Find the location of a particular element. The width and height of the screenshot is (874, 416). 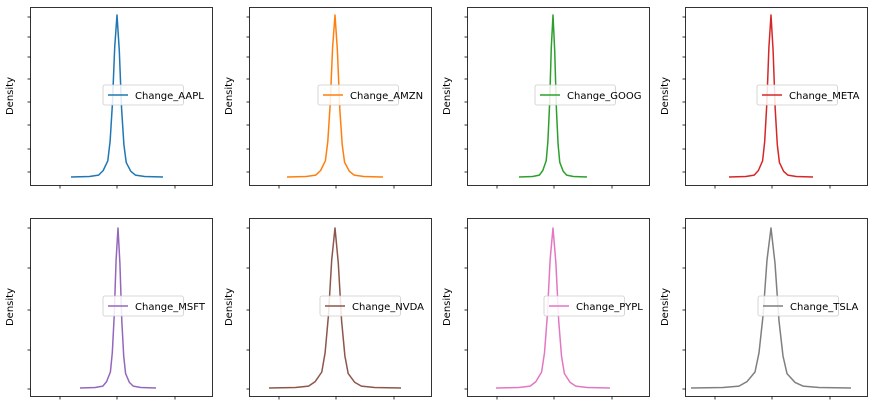

density-line-change_nvda is located at coordinates (335, 308).